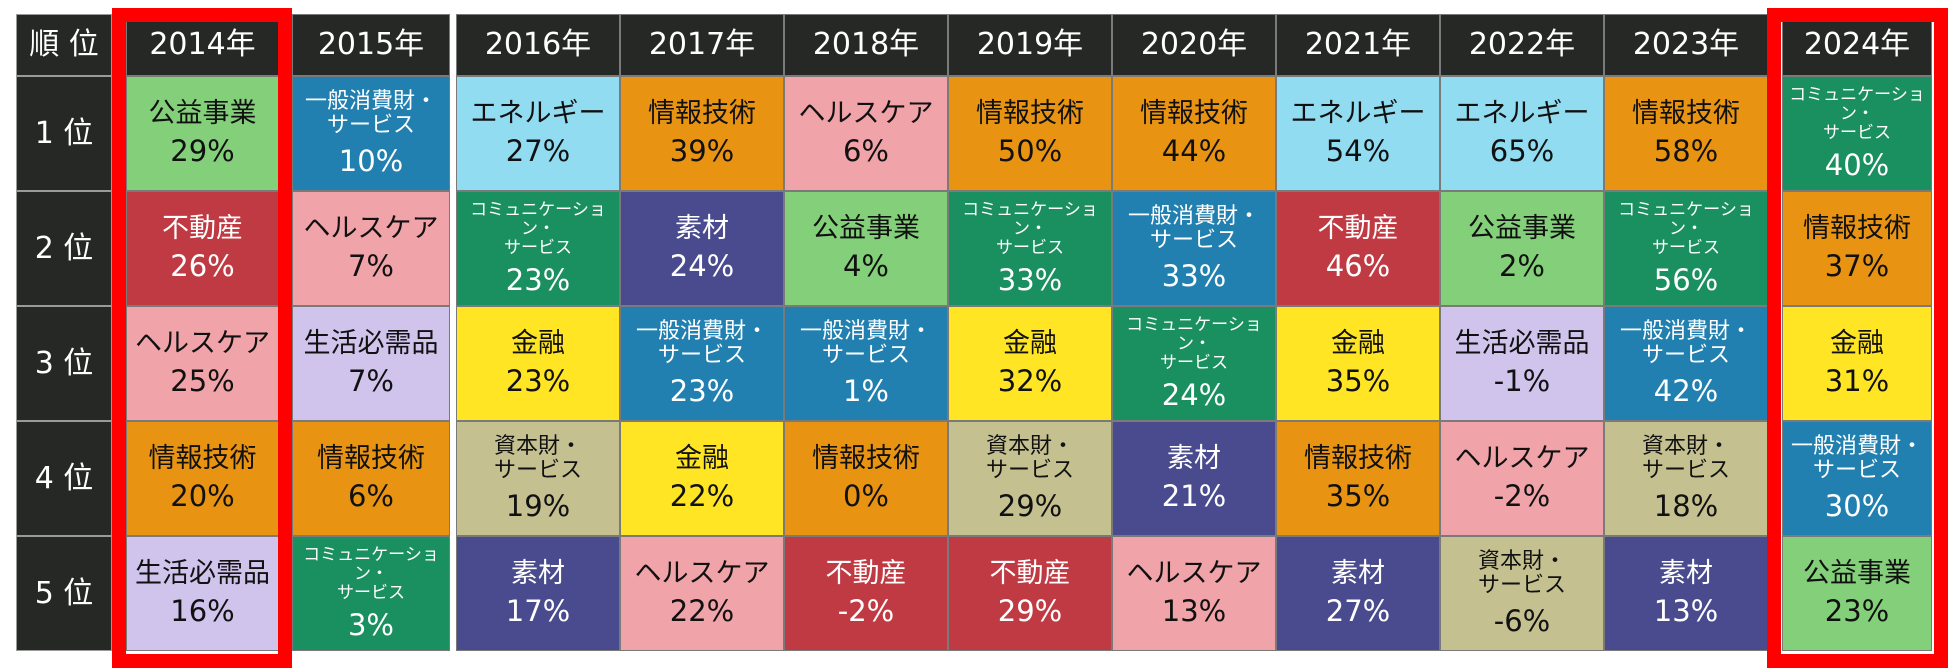  Describe the element at coordinates (1686, 248) in the screenshot. I see `sector-cell: コミュニケーション・ サービス 56%` at that location.